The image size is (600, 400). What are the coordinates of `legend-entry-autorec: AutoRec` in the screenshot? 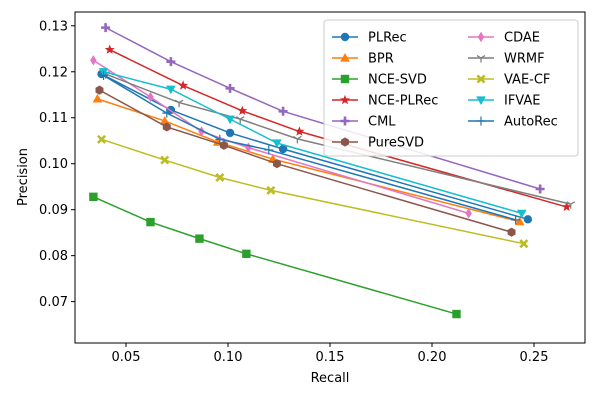 It's located at (513, 122).